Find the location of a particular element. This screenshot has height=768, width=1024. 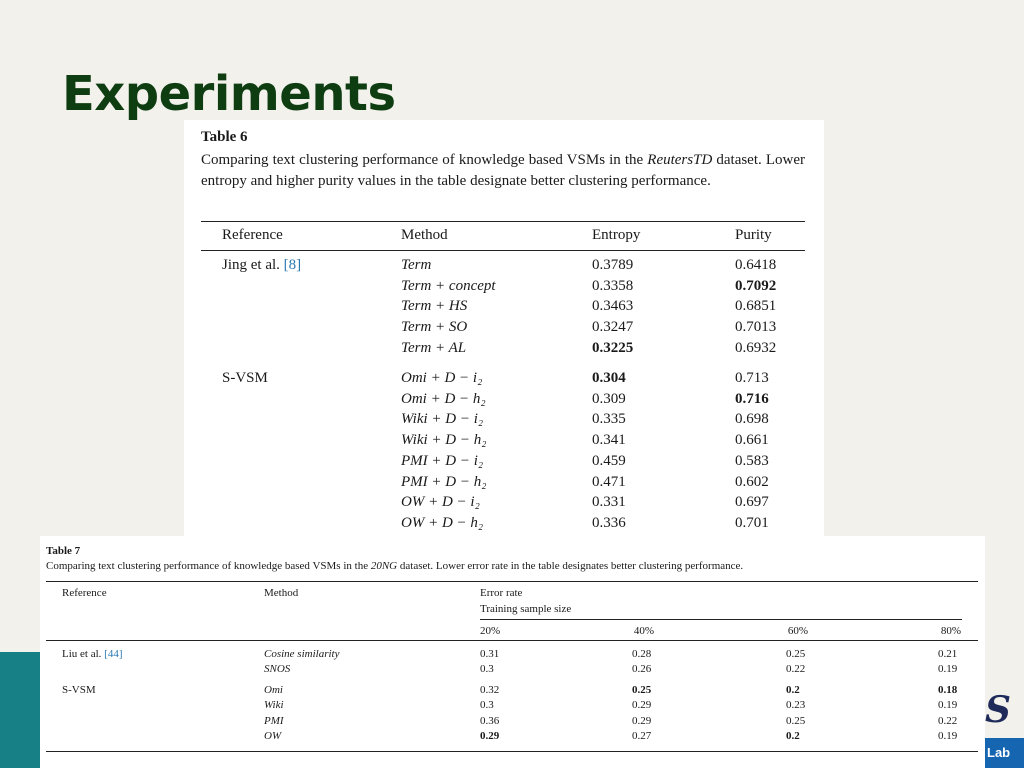

t6-method: Term + AL is located at coordinates (434, 347).